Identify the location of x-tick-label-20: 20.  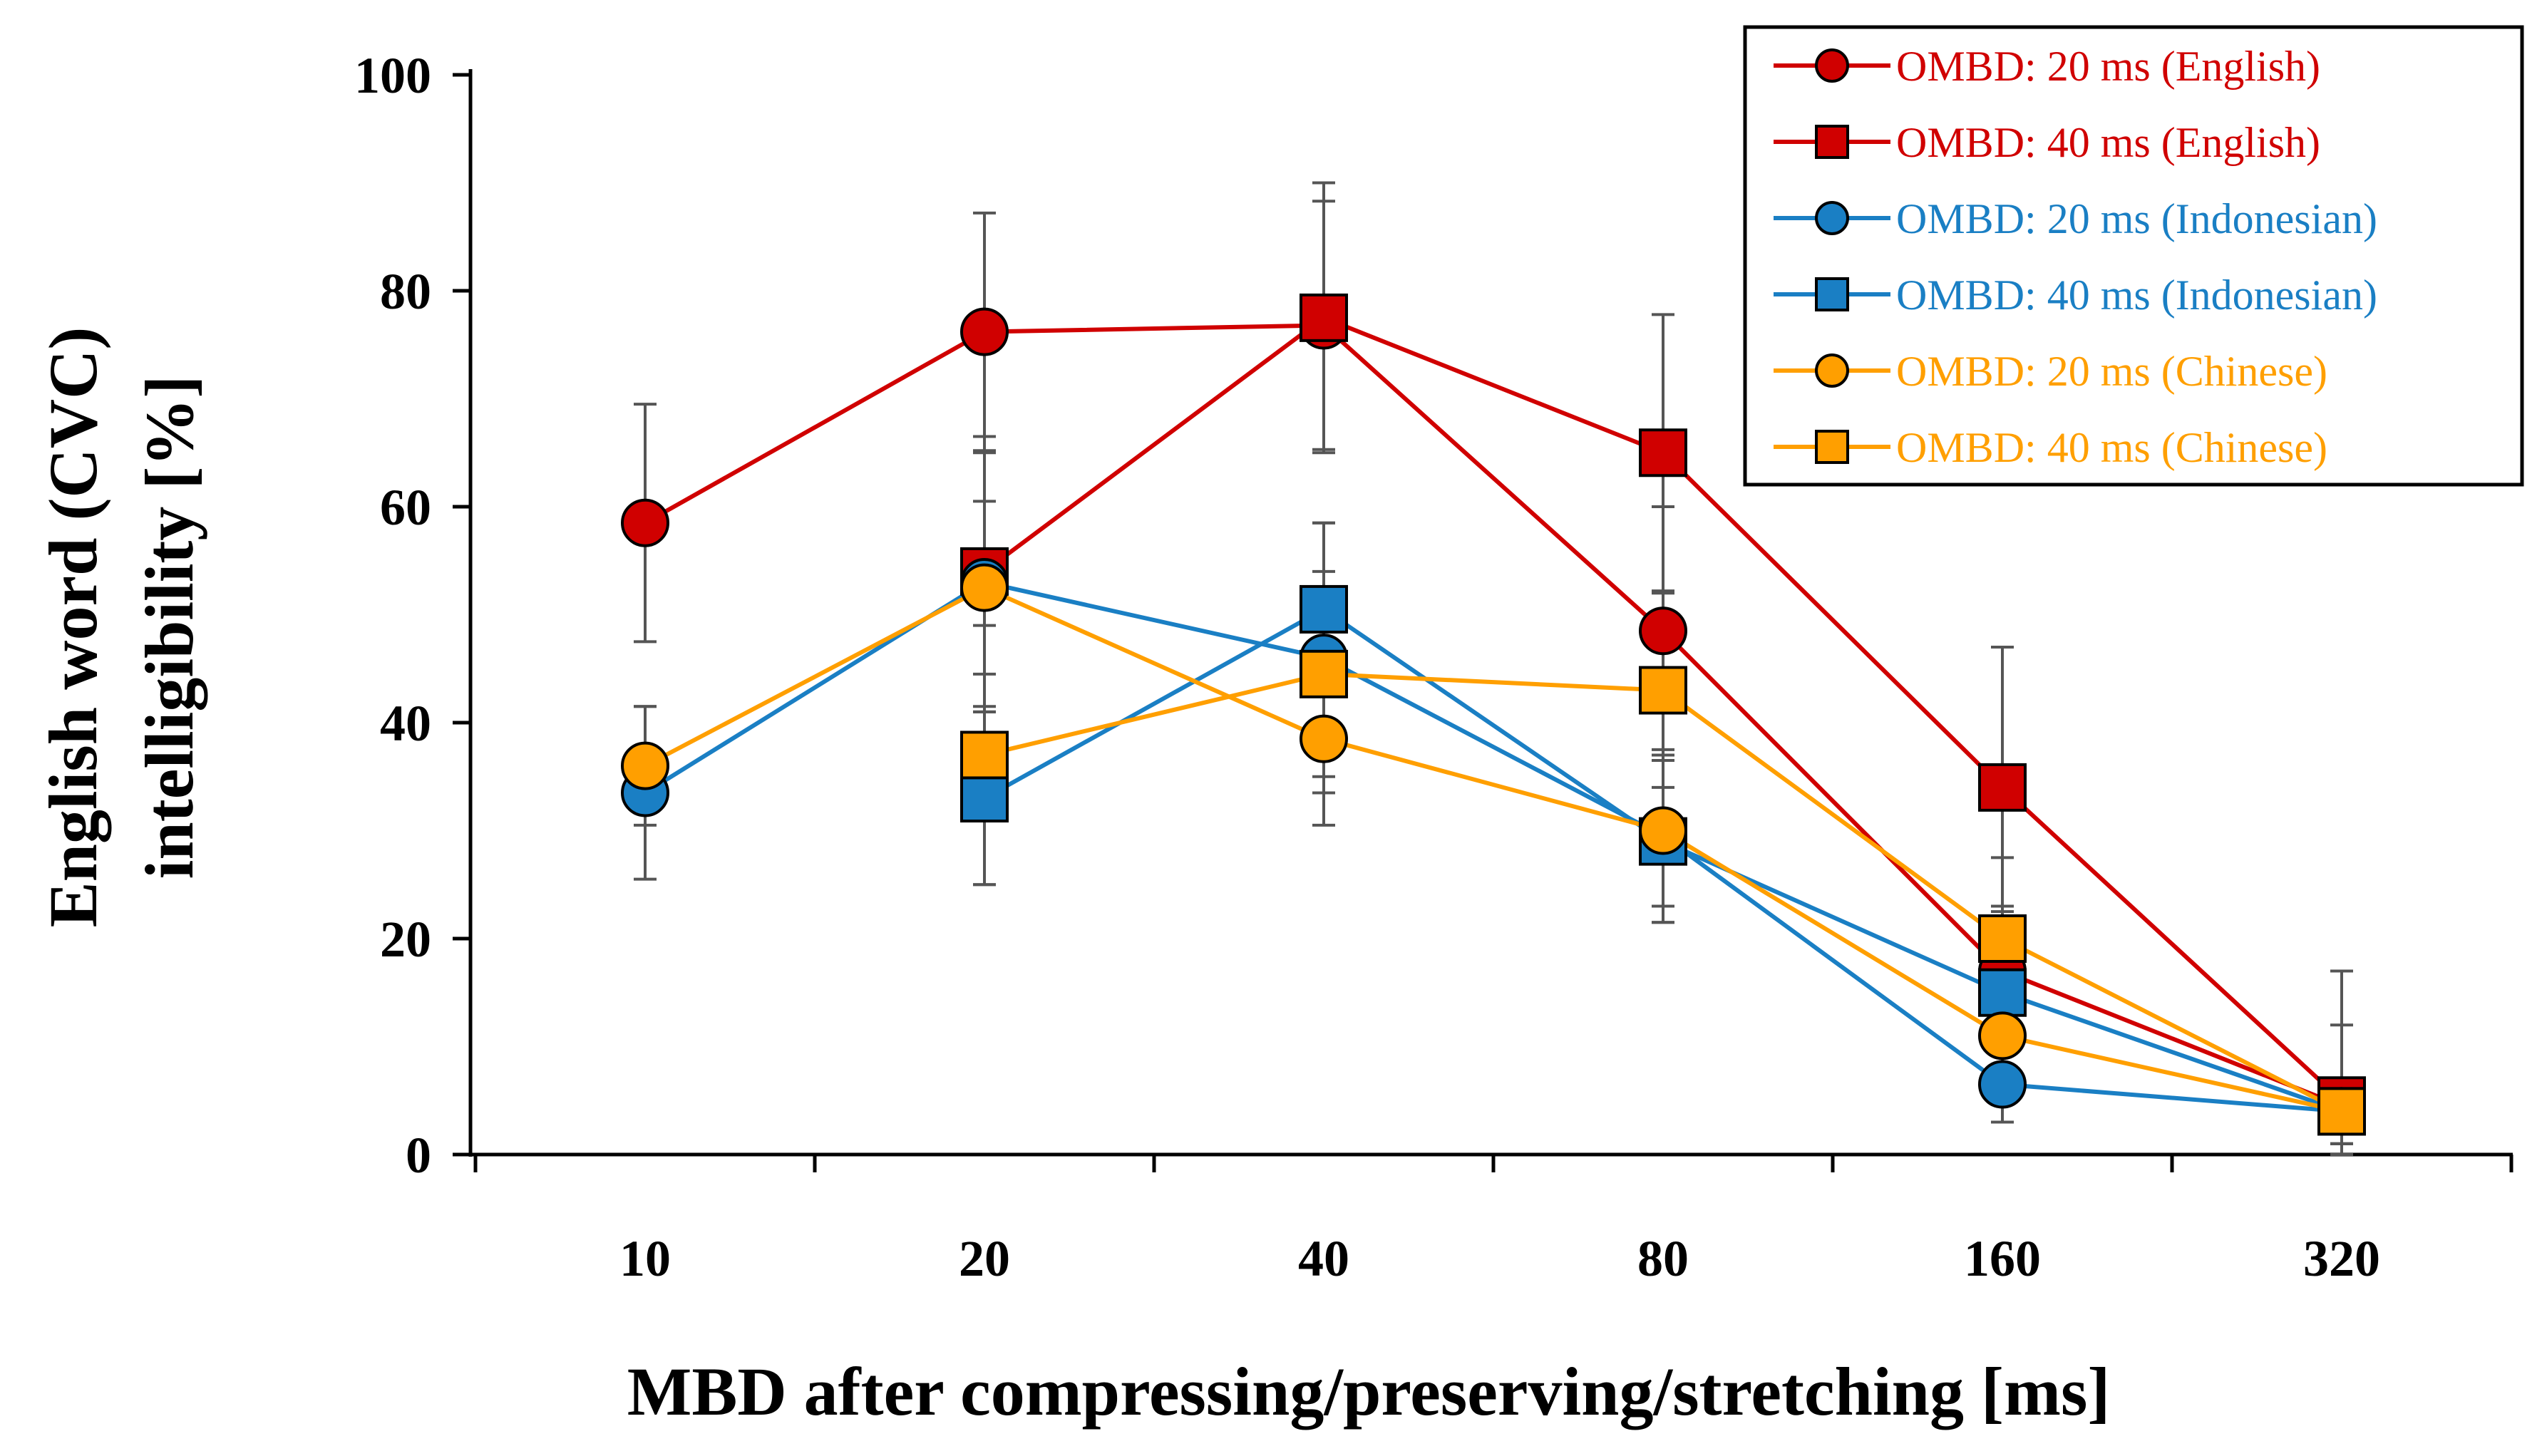
(984, 1258).